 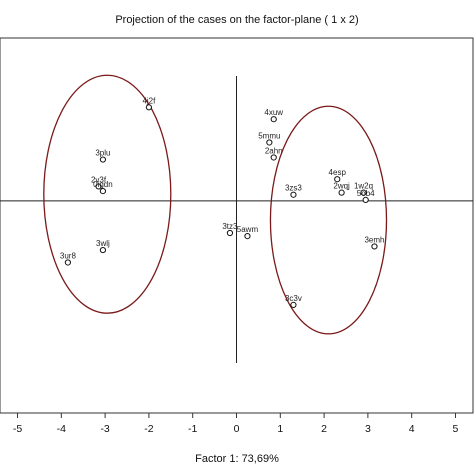 I want to click on x-tick-label: 2, so click(x=324, y=429).